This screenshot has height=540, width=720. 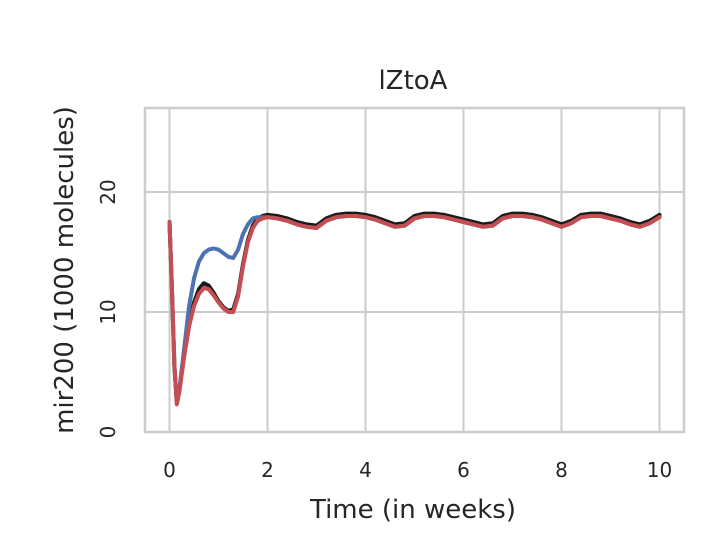 I want to click on x-axis-title: Time (in weeks), so click(x=412, y=510).